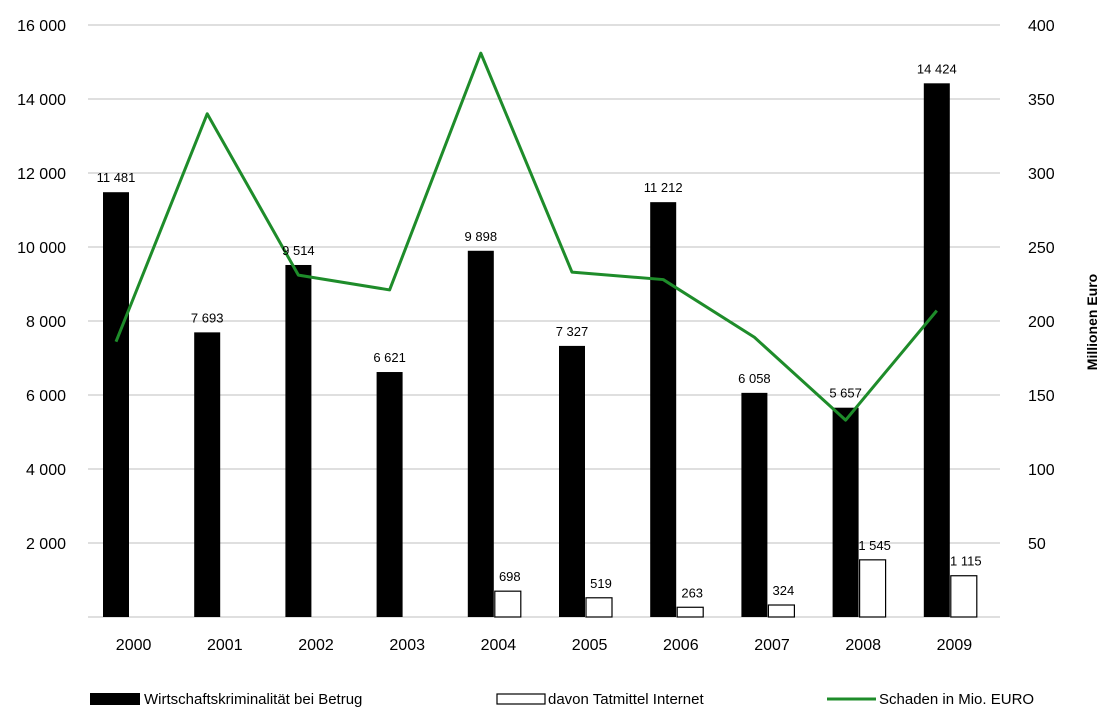  Describe the element at coordinates (46, 396) in the screenshot. I see `left-axis-tick-label: 6 000` at that location.